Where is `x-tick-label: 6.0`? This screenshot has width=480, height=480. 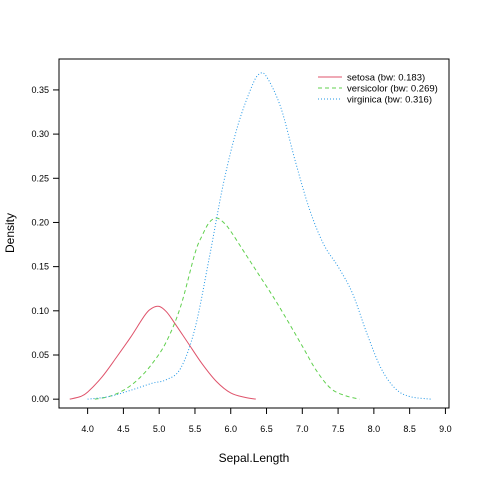 x-tick-label: 6.0 is located at coordinates (230, 429).